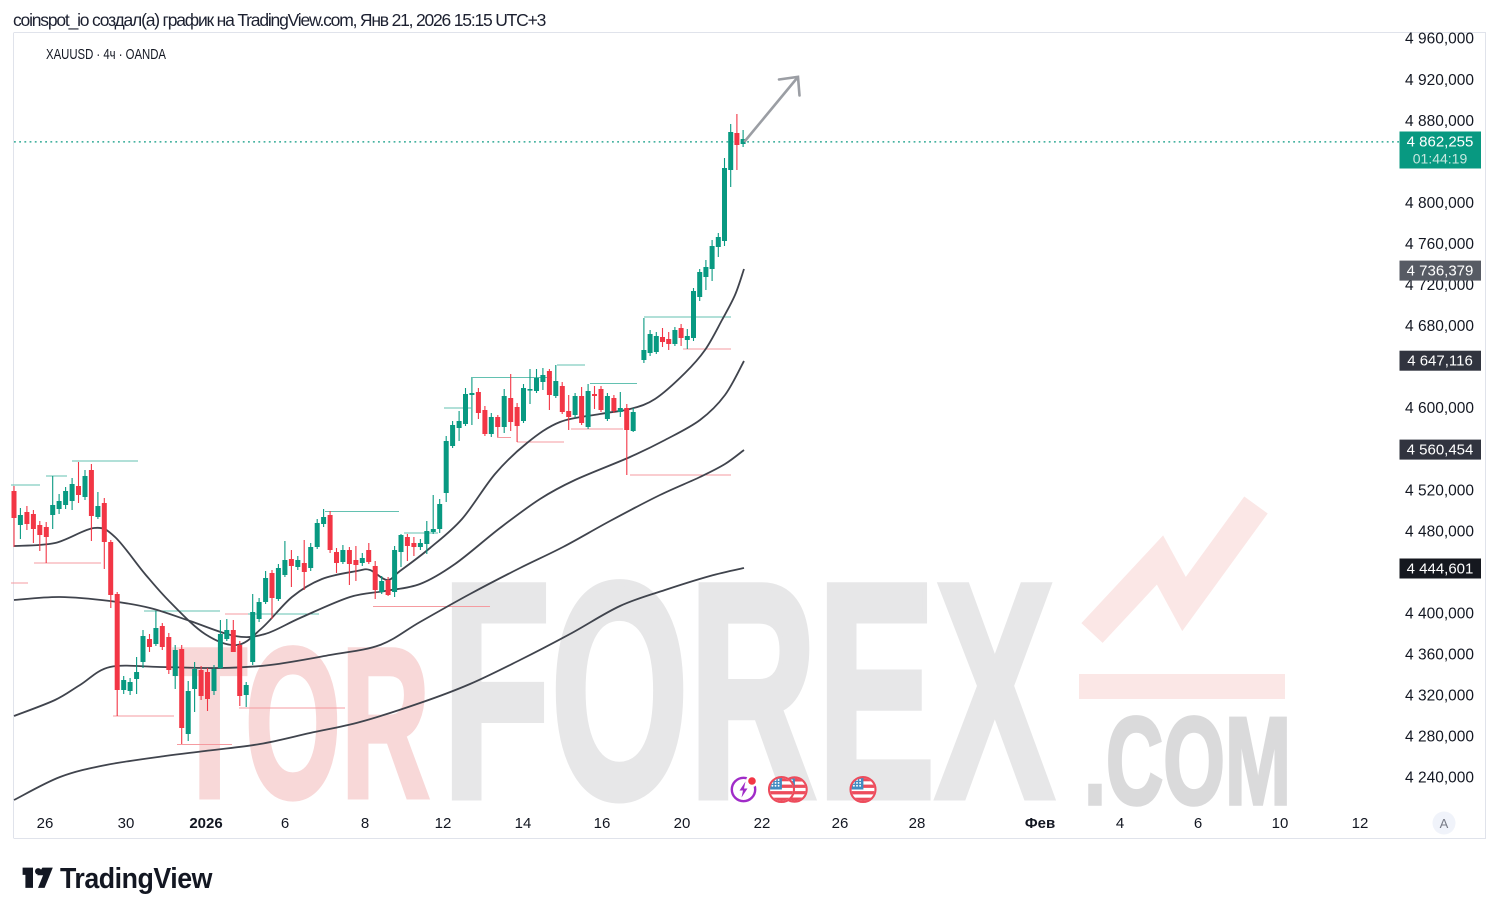 The height and width of the screenshot is (916, 1499). Describe the element at coordinates (1444, 823) in the screenshot. I see `svg-text: A` at that location.